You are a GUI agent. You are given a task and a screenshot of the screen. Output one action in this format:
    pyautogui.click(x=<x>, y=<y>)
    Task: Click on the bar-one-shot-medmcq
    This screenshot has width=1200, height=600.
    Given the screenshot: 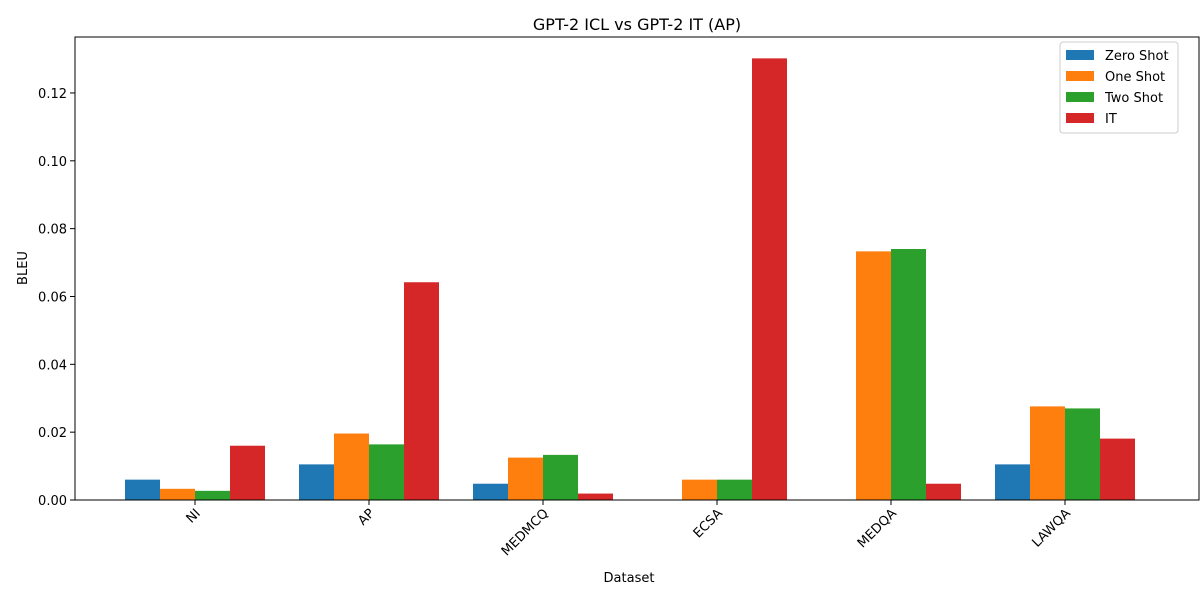 What is the action you would take?
    pyautogui.click(x=525, y=478)
    